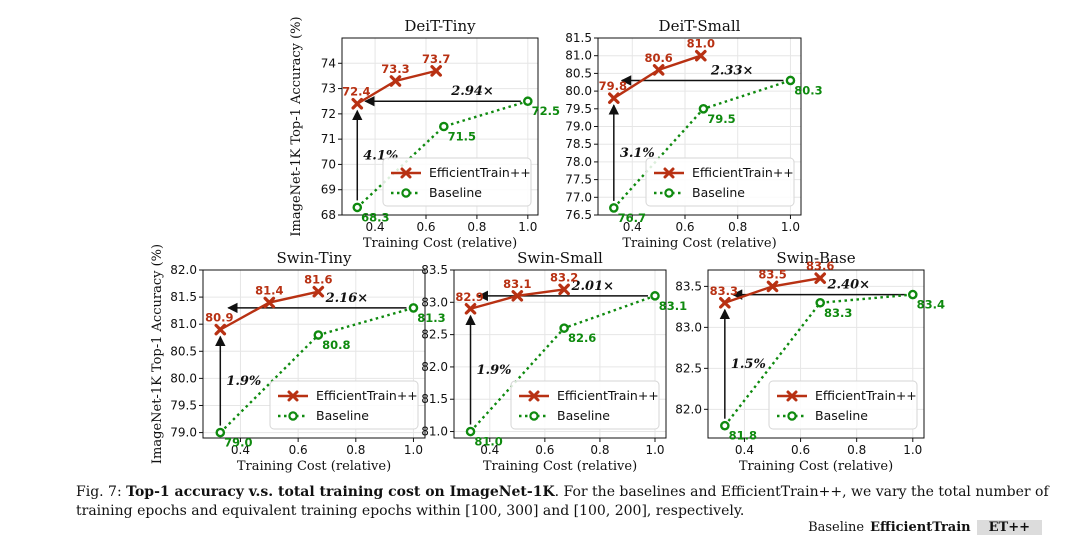 The width and height of the screenshot is (1080, 535). Describe the element at coordinates (336, 345) in the screenshot. I see `data-label-baseline: 80.8` at that location.